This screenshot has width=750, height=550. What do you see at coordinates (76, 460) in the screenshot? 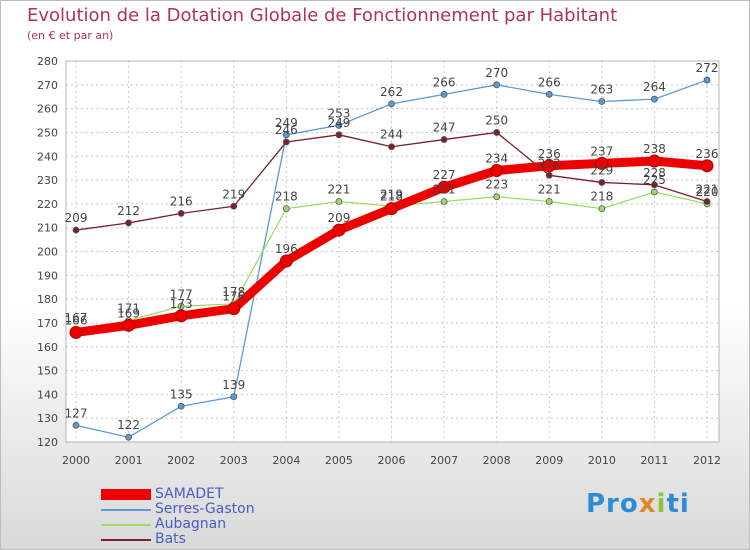
I see `x-tick-label: 2000` at bounding box center [76, 460].